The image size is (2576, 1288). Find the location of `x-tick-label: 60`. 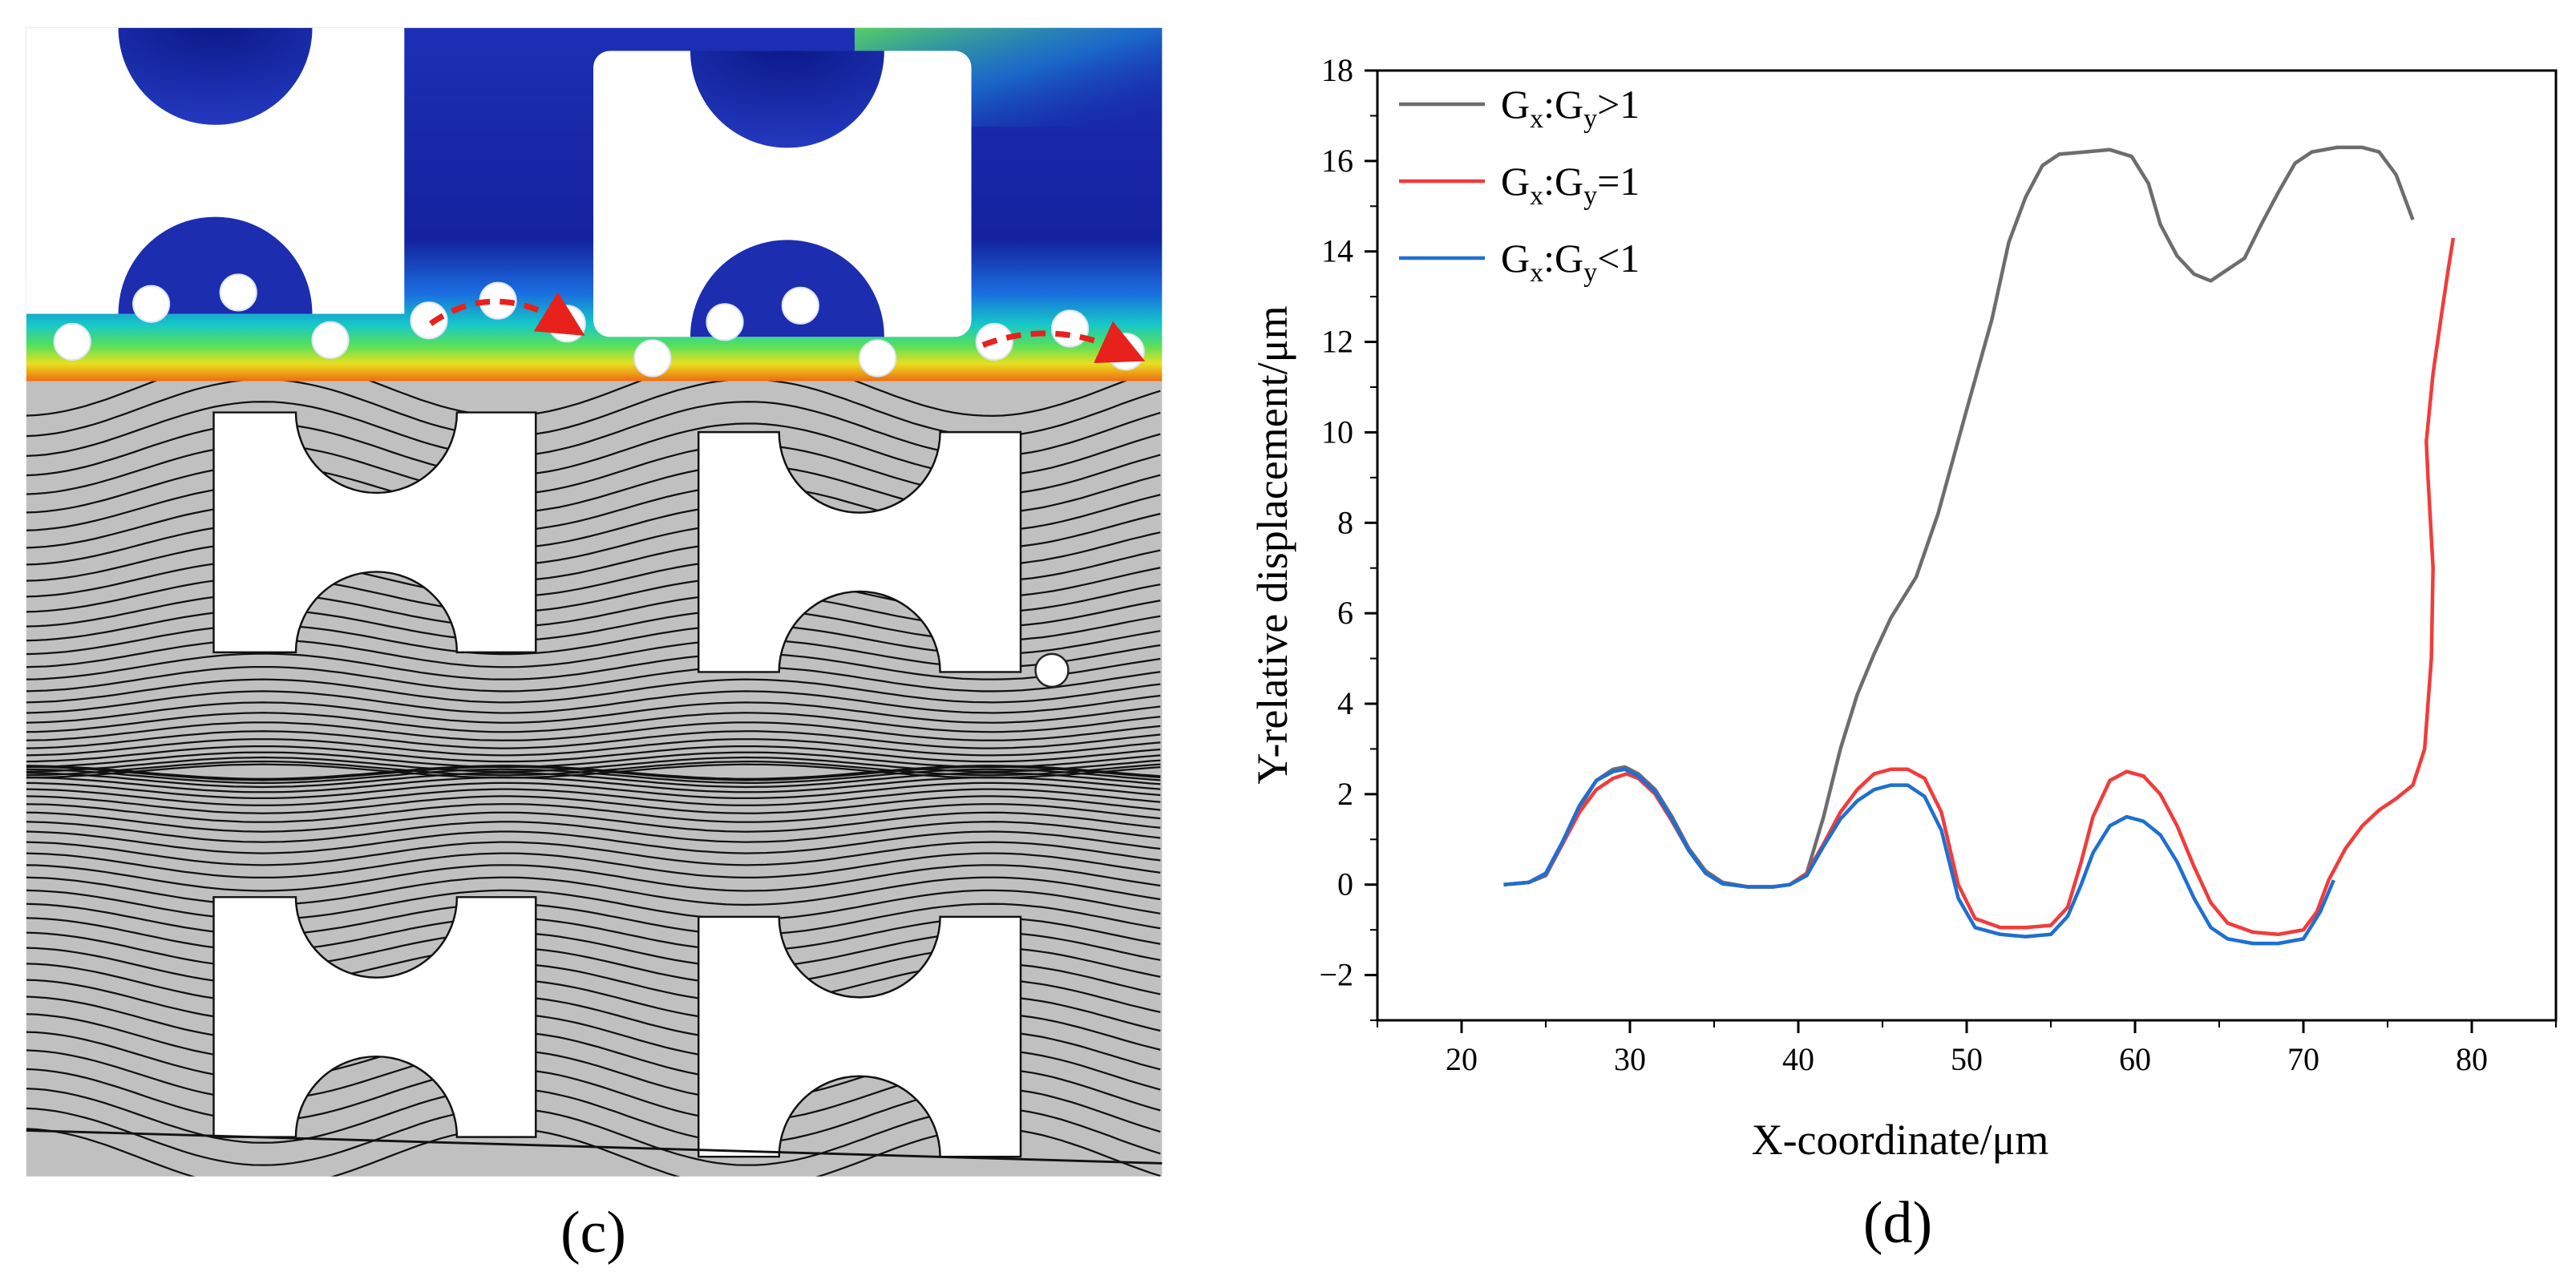

x-tick-label: 60 is located at coordinates (2135, 1059).